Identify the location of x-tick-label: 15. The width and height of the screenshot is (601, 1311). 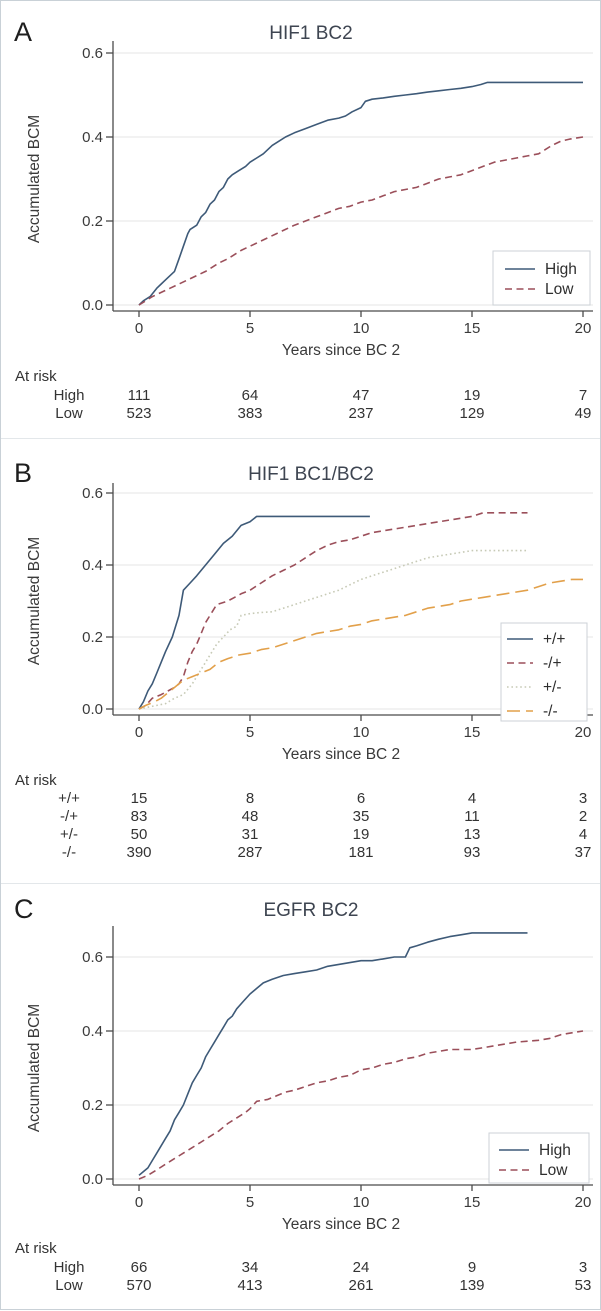
(472, 328).